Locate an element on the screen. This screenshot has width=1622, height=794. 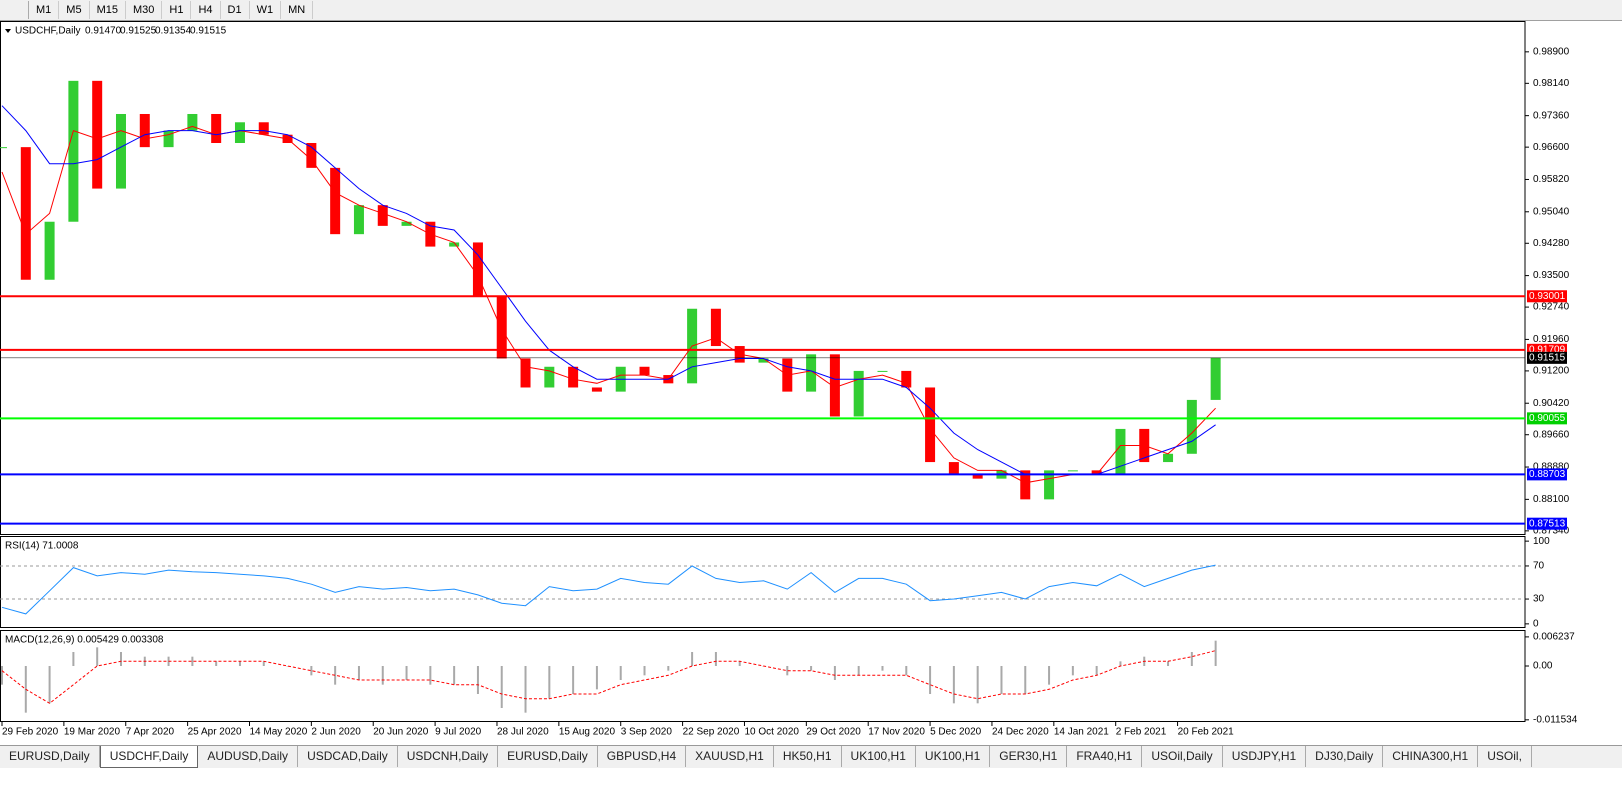
timeframe-button: M5 is located at coordinates (74, 10).